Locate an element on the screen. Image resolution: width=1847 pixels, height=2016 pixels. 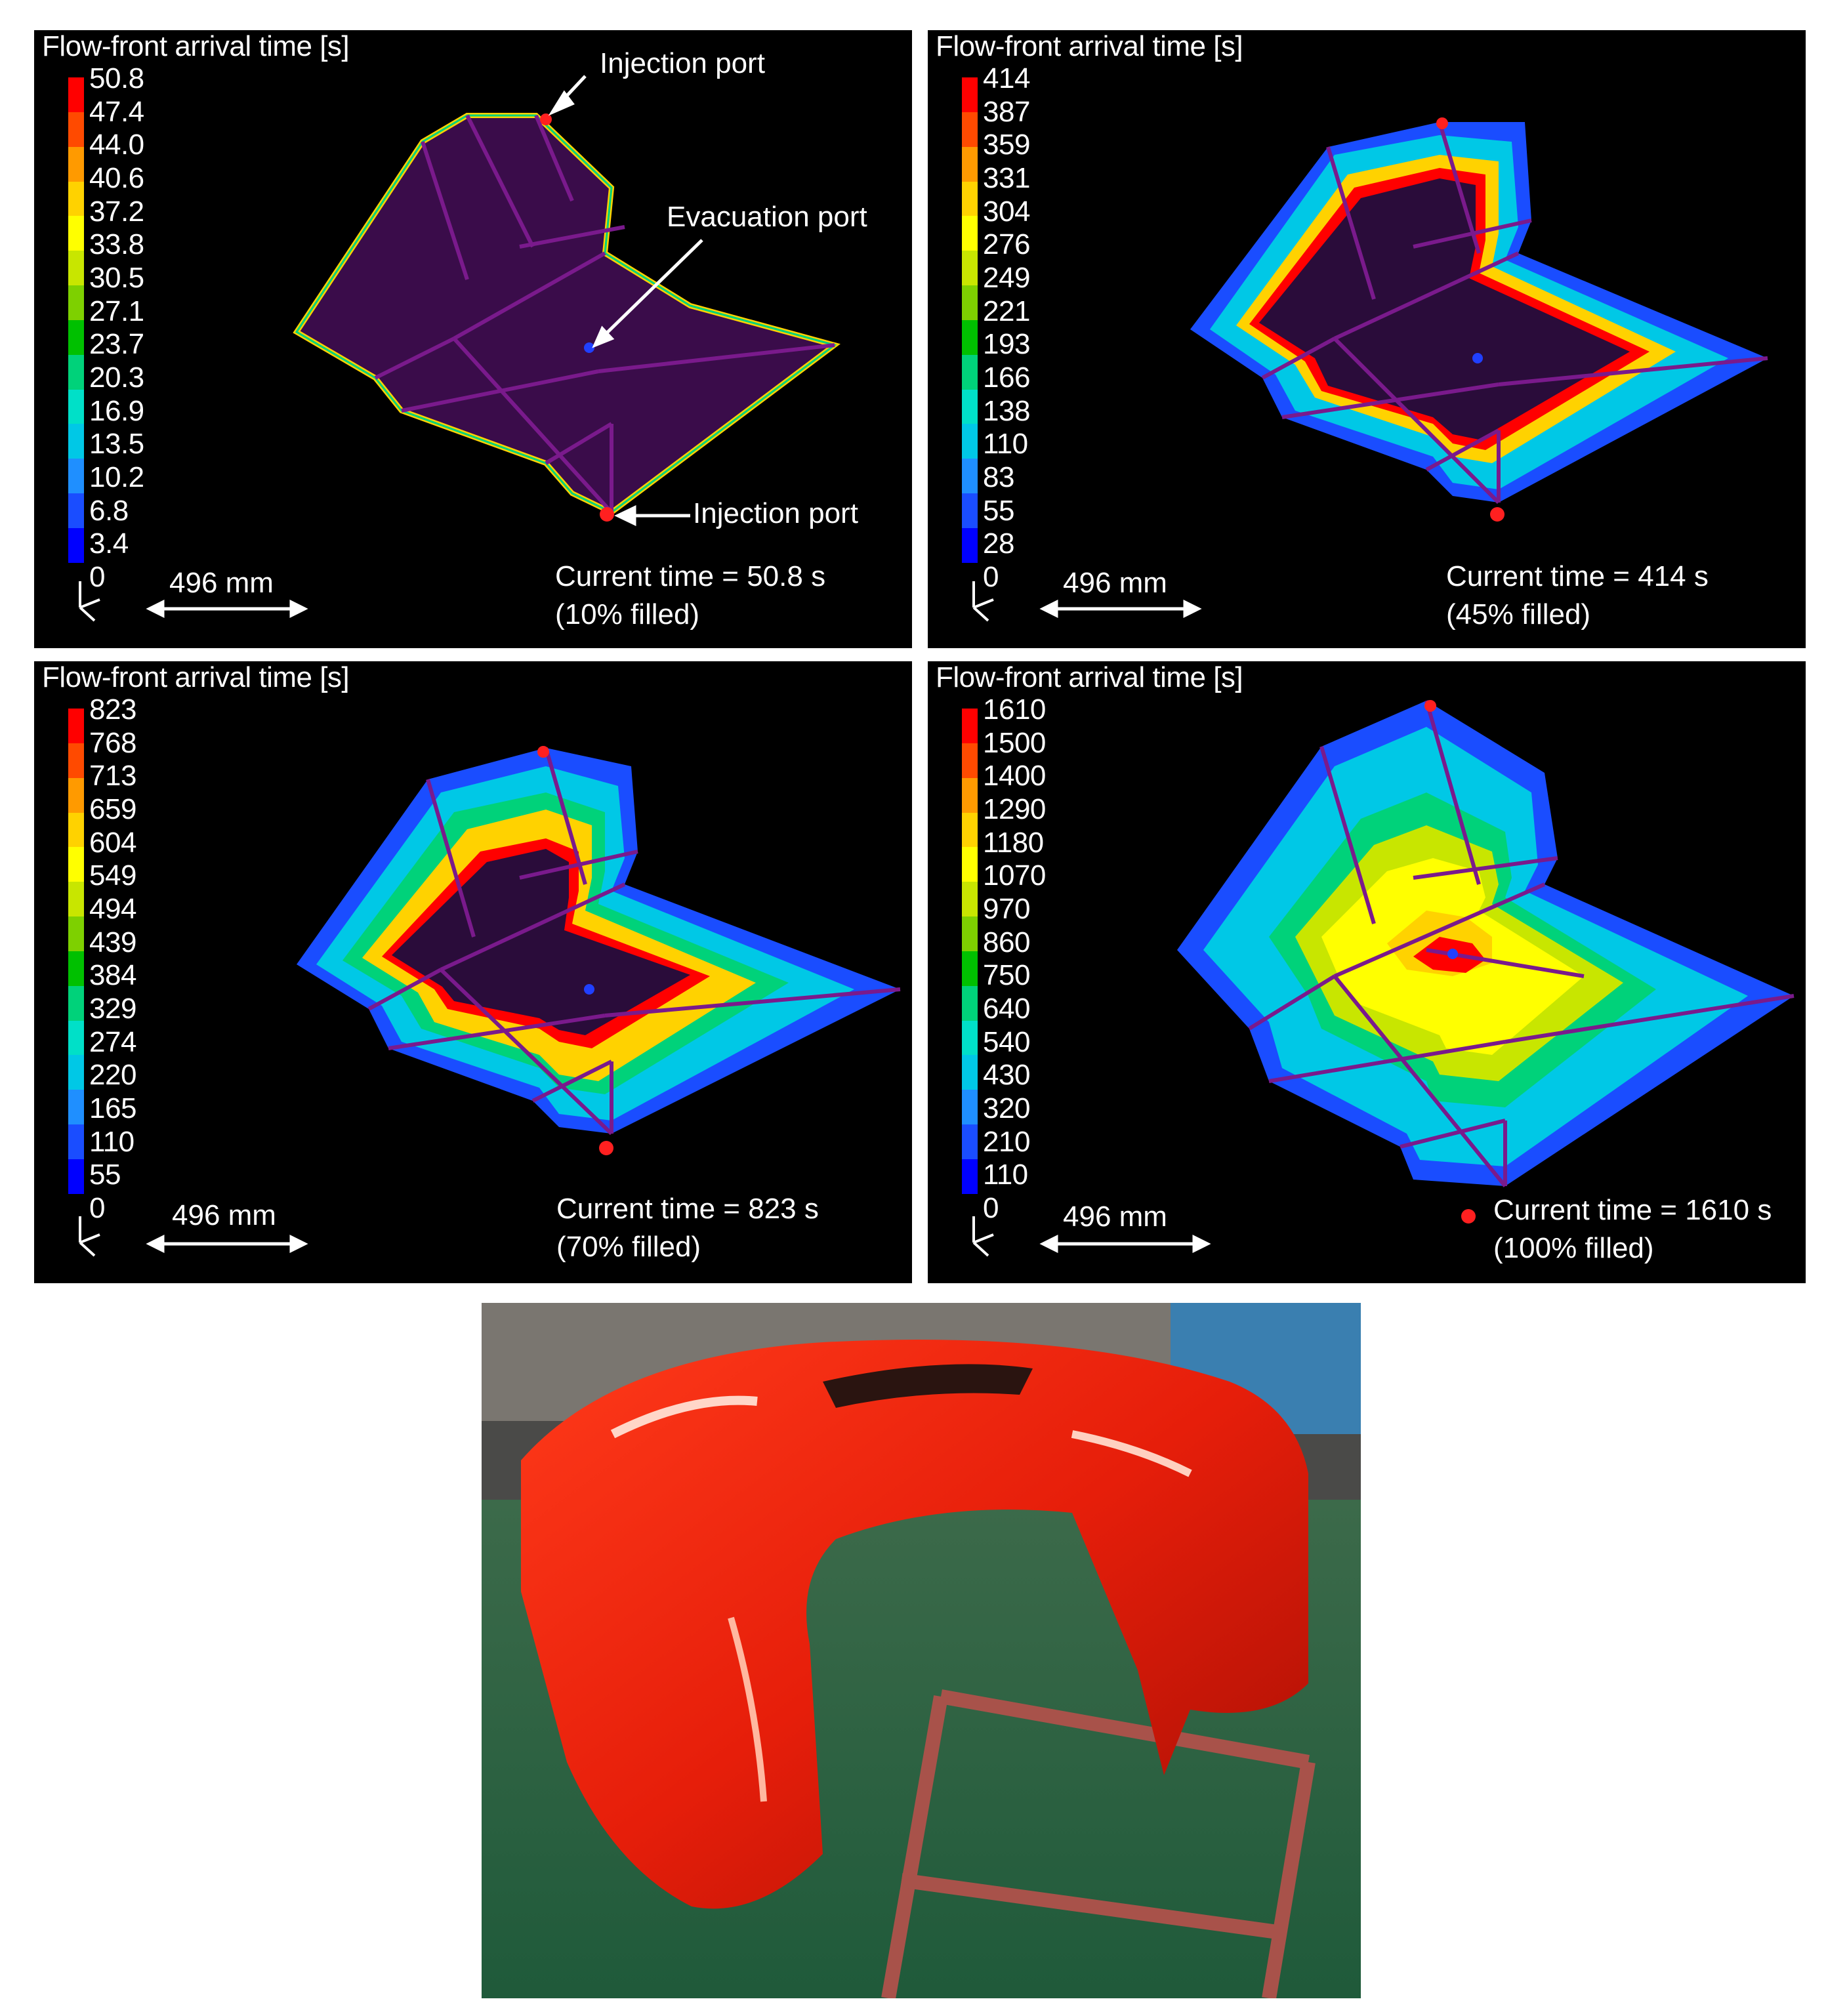
tick-label: 33.8 is located at coordinates (117, 244).